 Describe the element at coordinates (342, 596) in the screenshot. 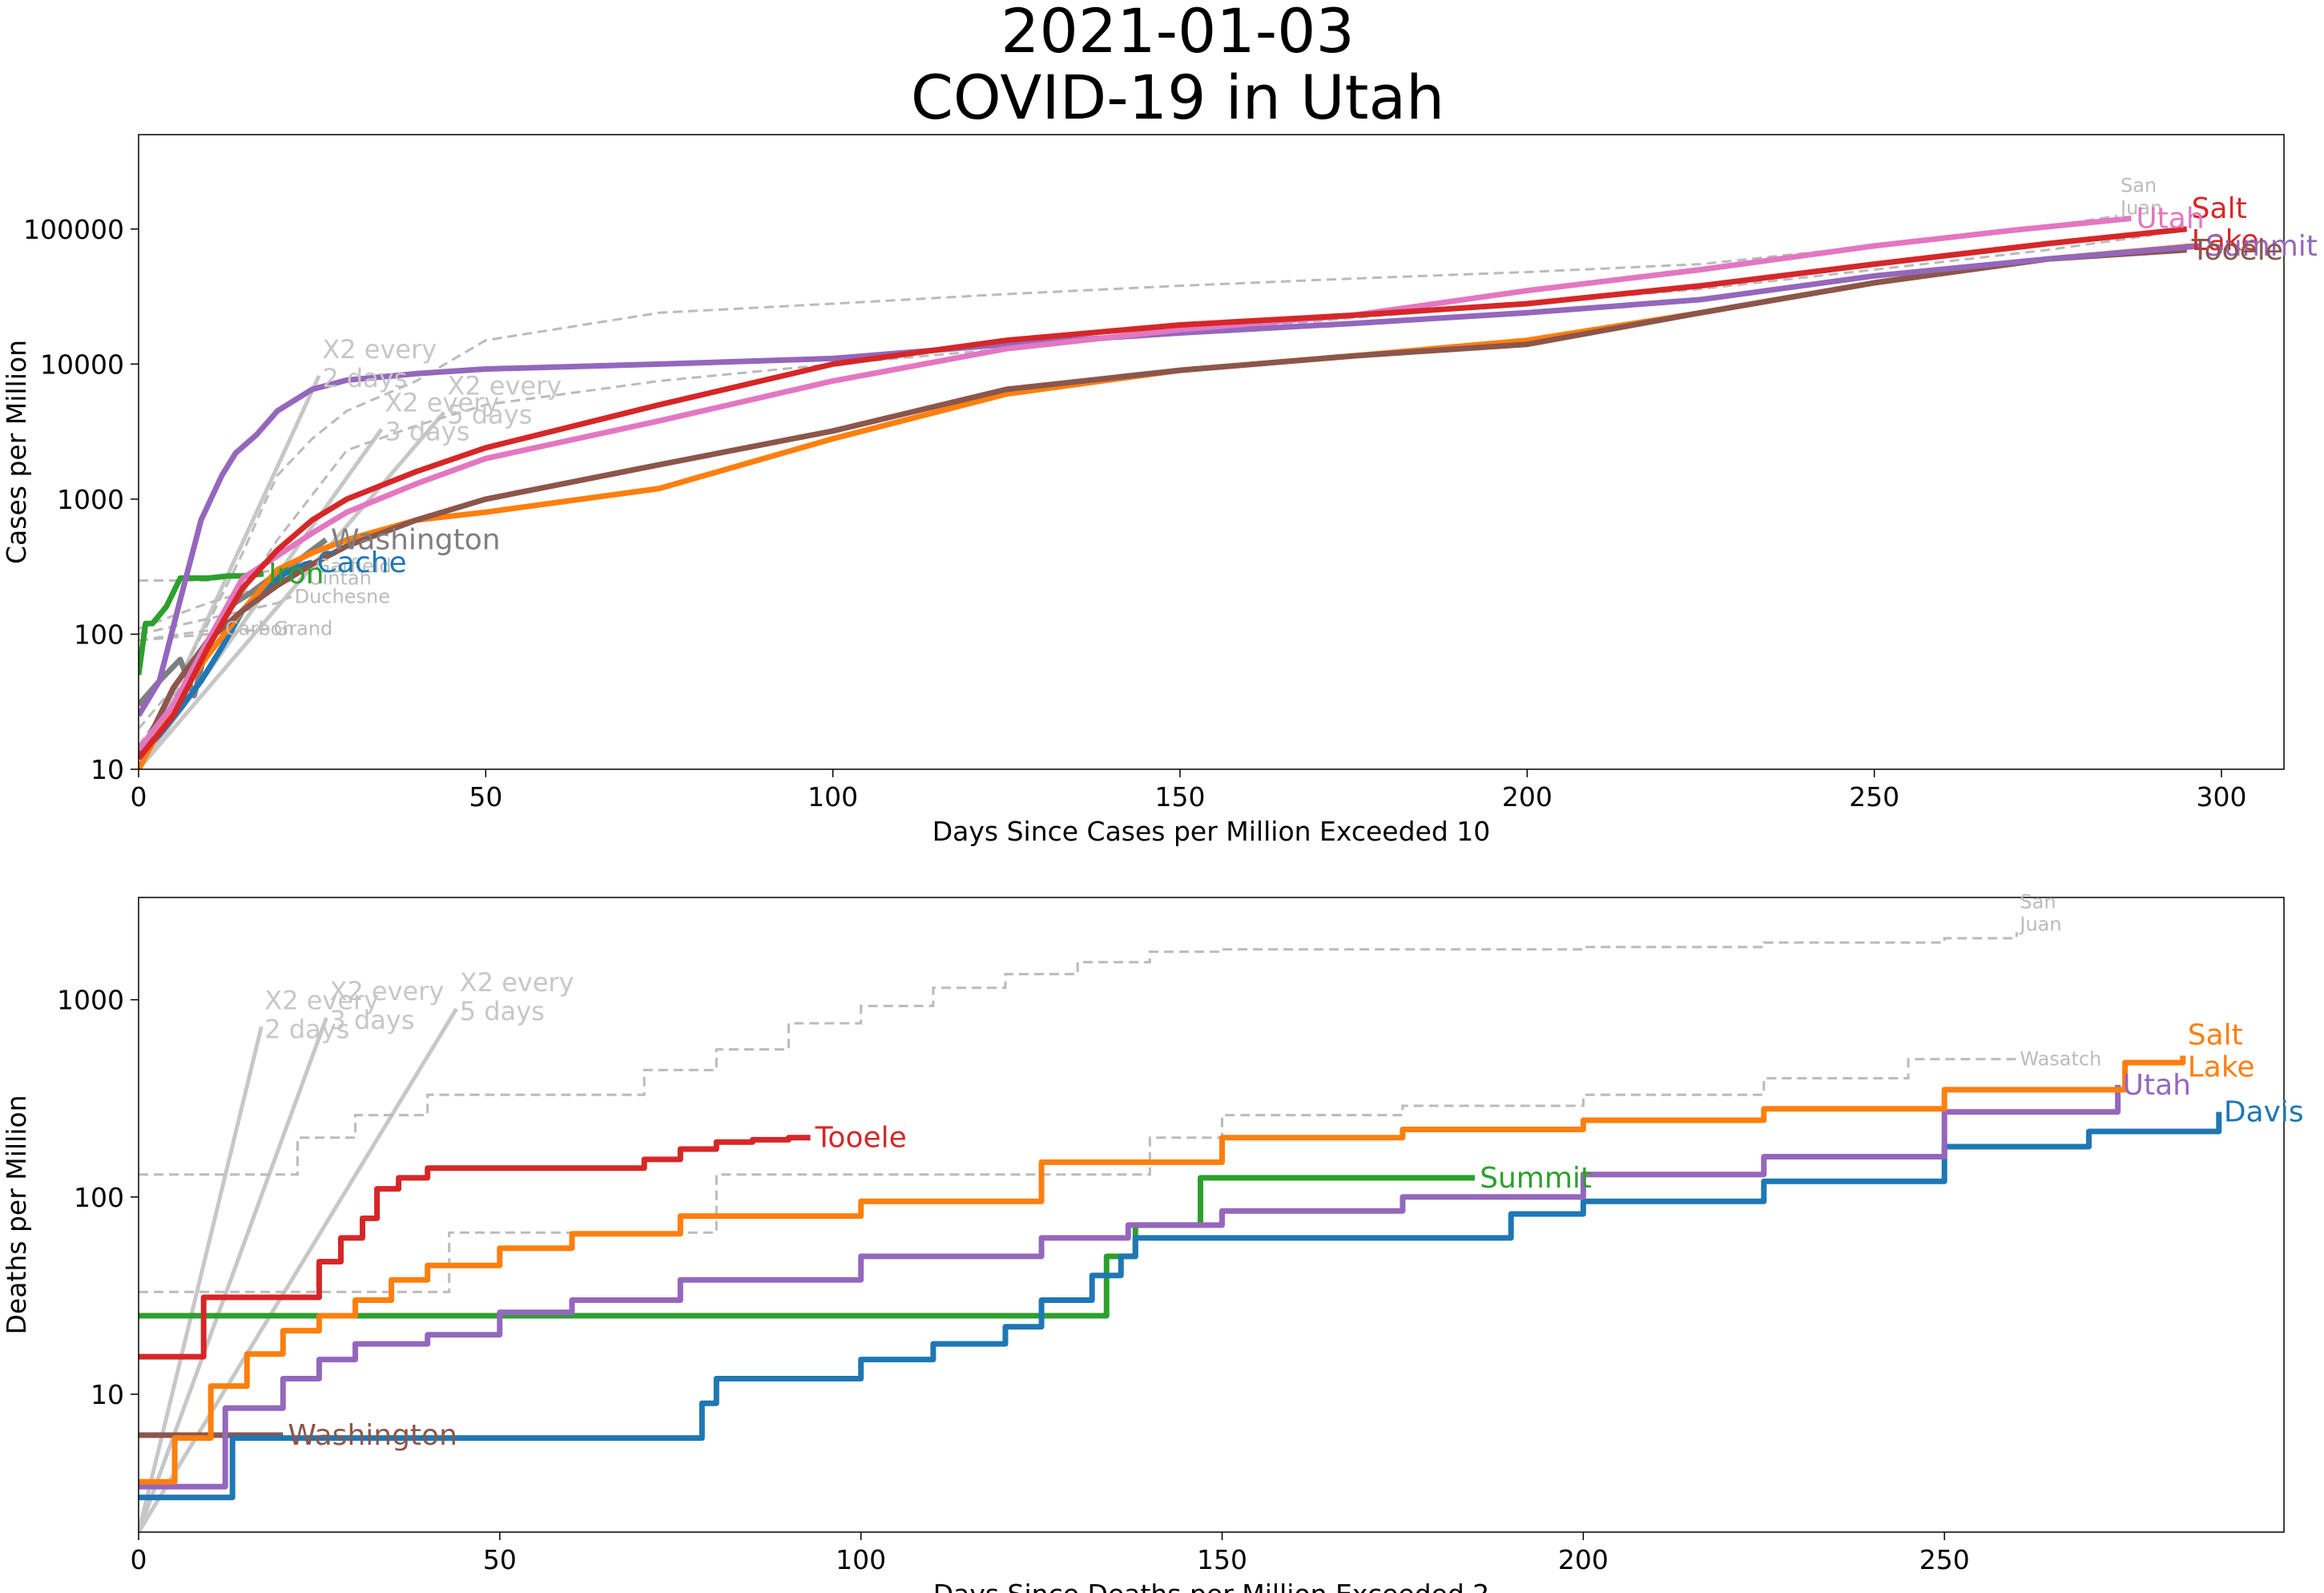

I see `background-label-duchesne: Duchesne` at that location.